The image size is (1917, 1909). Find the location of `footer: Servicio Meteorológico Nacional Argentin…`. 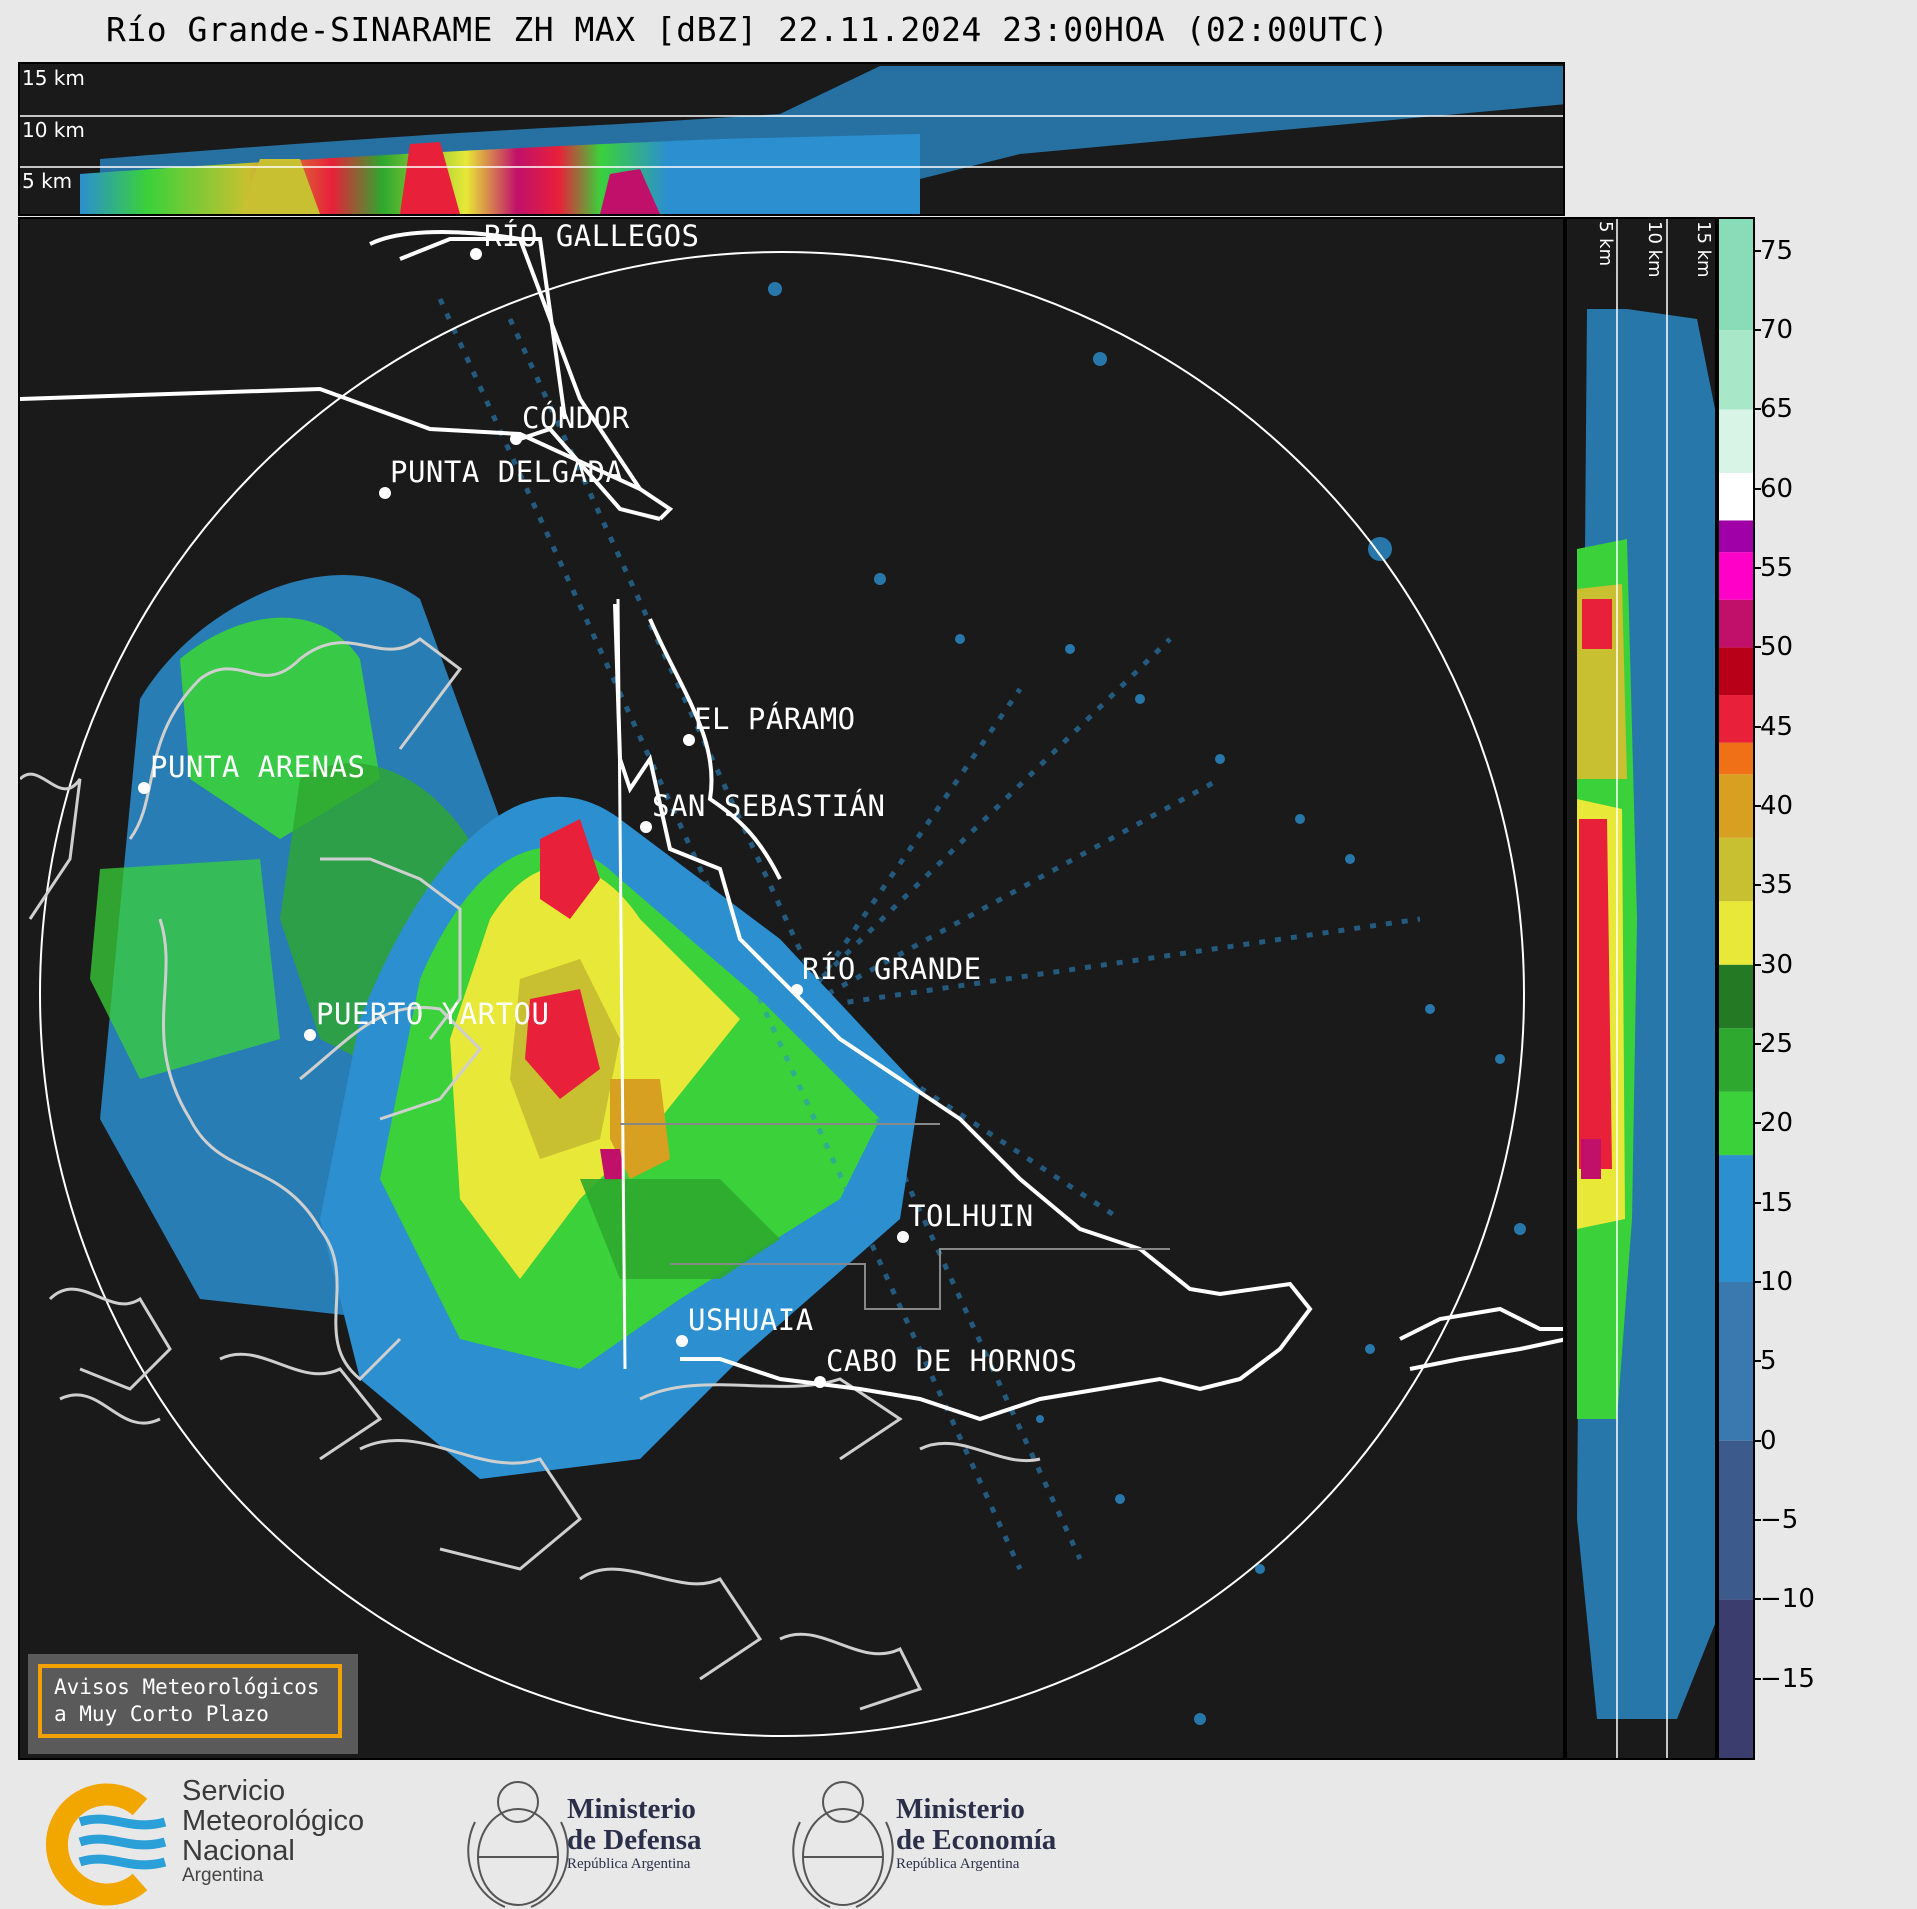

footer: Servicio Meteorológico Nacional Argentin… is located at coordinates (958, 1835).